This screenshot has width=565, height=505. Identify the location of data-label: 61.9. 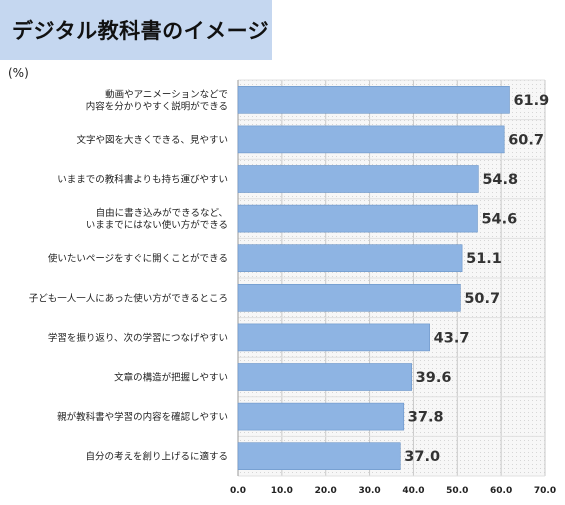
(531, 101).